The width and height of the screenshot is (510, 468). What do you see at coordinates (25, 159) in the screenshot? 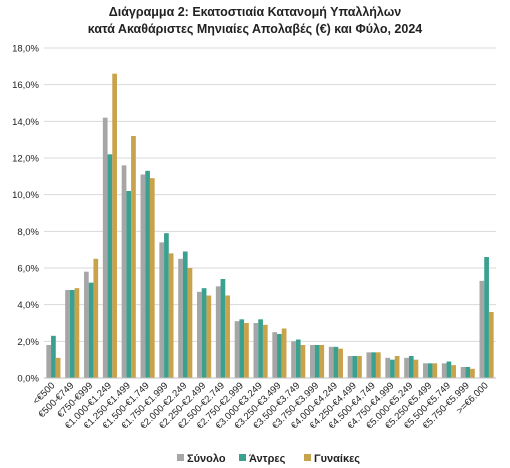
I see `y-tick-label: 12,0%` at bounding box center [25, 159].